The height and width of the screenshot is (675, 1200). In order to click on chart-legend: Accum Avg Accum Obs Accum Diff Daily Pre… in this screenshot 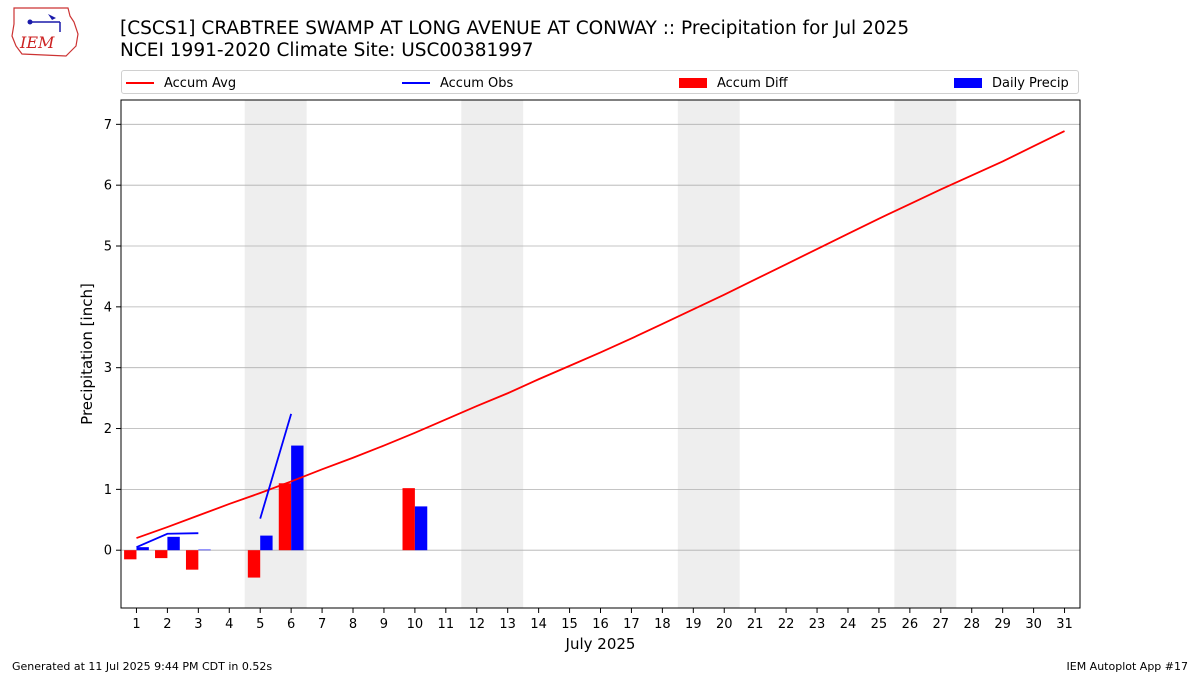, I will do `click(600, 82)`.